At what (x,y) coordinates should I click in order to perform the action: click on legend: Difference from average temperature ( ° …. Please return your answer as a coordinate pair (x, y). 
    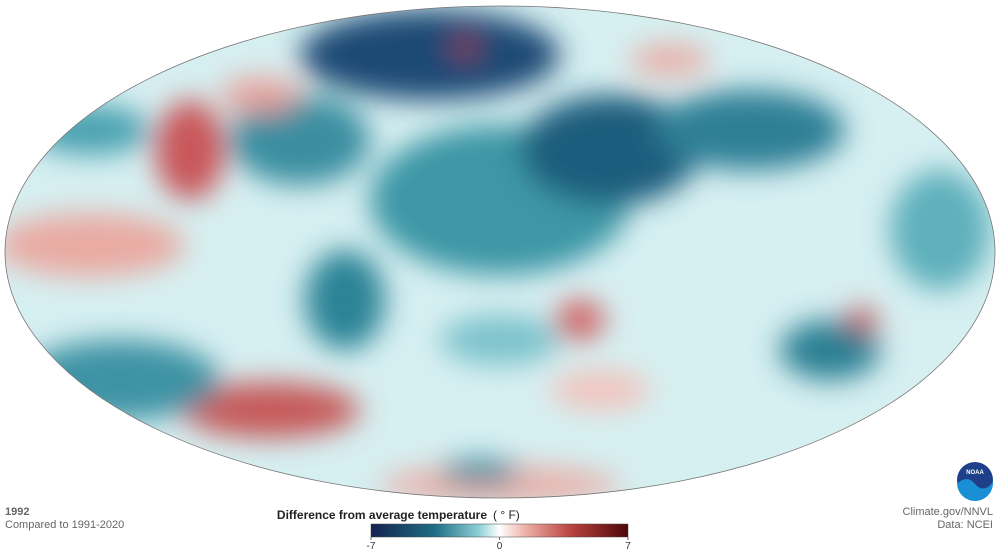
    Looking at the image, I should click on (454, 530).